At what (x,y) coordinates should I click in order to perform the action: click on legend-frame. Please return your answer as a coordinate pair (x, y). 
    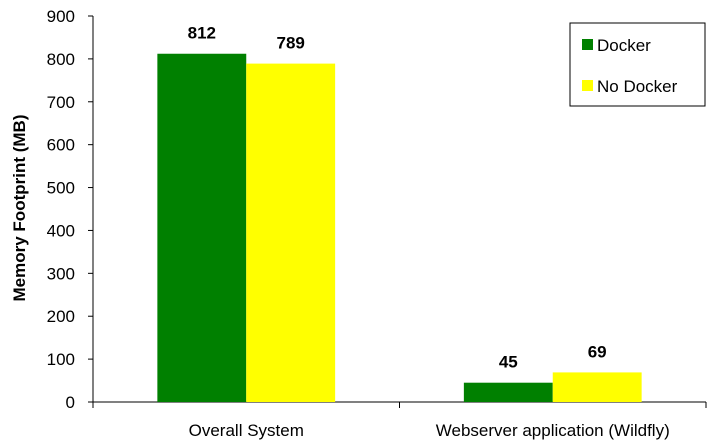
    Looking at the image, I should click on (637, 64).